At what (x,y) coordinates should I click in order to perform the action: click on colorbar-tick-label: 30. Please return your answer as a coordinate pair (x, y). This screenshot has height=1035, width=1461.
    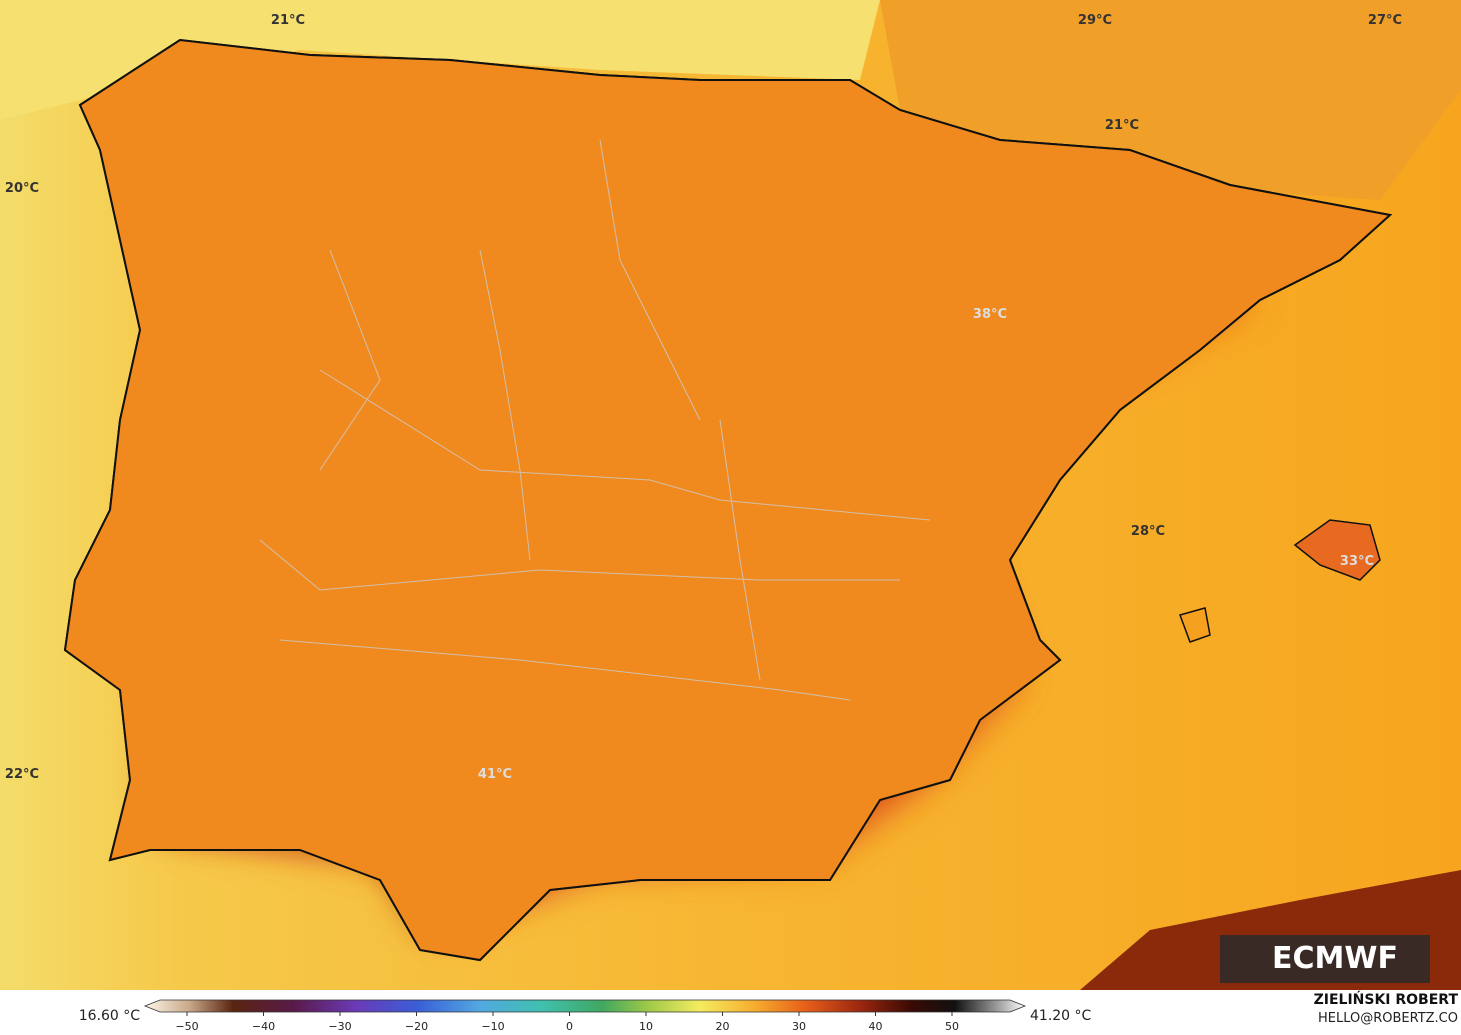
    Looking at the image, I should click on (799, 1026).